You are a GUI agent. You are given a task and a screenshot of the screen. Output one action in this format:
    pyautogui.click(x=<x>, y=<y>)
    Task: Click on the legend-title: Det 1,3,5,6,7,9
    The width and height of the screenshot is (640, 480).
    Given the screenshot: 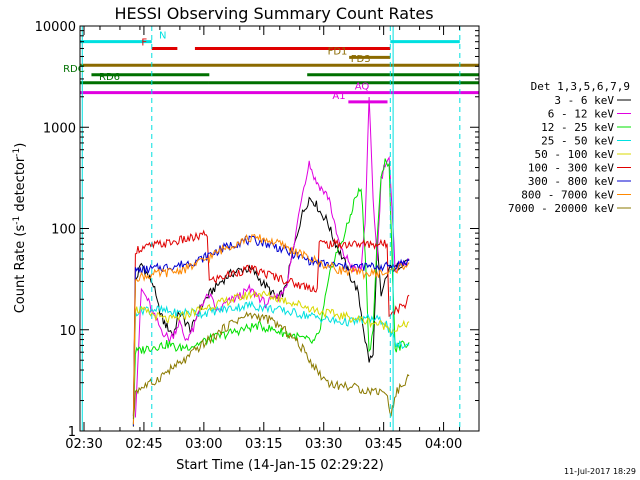 What is the action you would take?
    pyautogui.click(x=580, y=86)
    